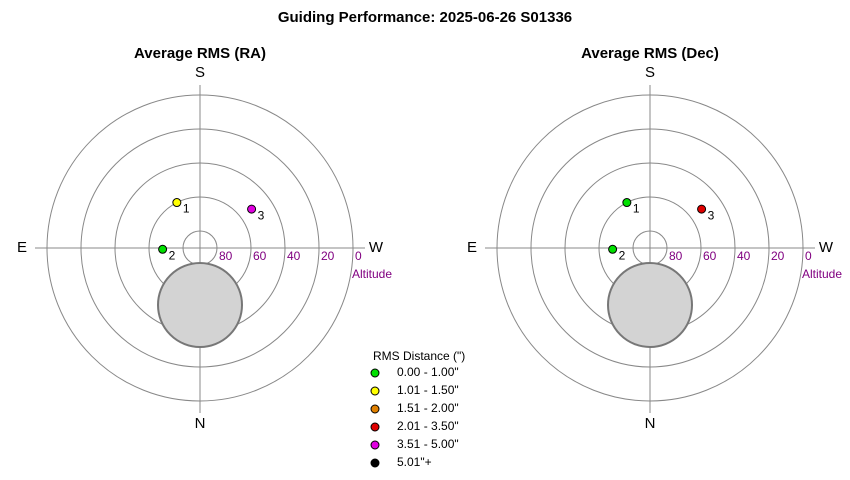 The height and width of the screenshot is (480, 850). I want to click on legend-label: 5.01"+, so click(414, 462).